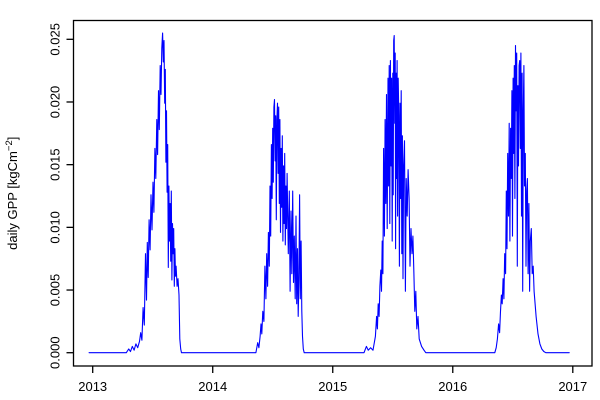 This screenshot has height=400, width=600. Describe the element at coordinates (55, 352) in the screenshot. I see `y-tick-label: 0.000` at that location.